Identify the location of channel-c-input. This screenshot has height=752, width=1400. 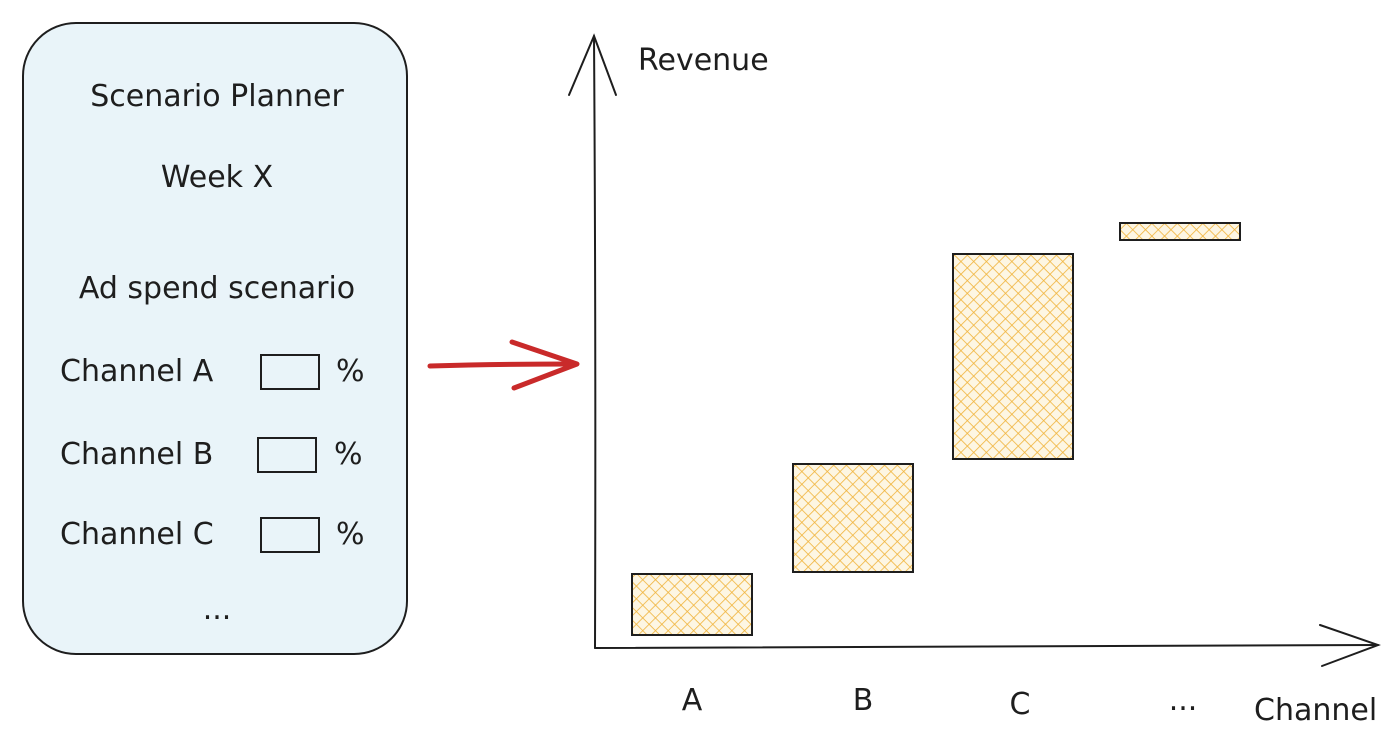
(290, 535).